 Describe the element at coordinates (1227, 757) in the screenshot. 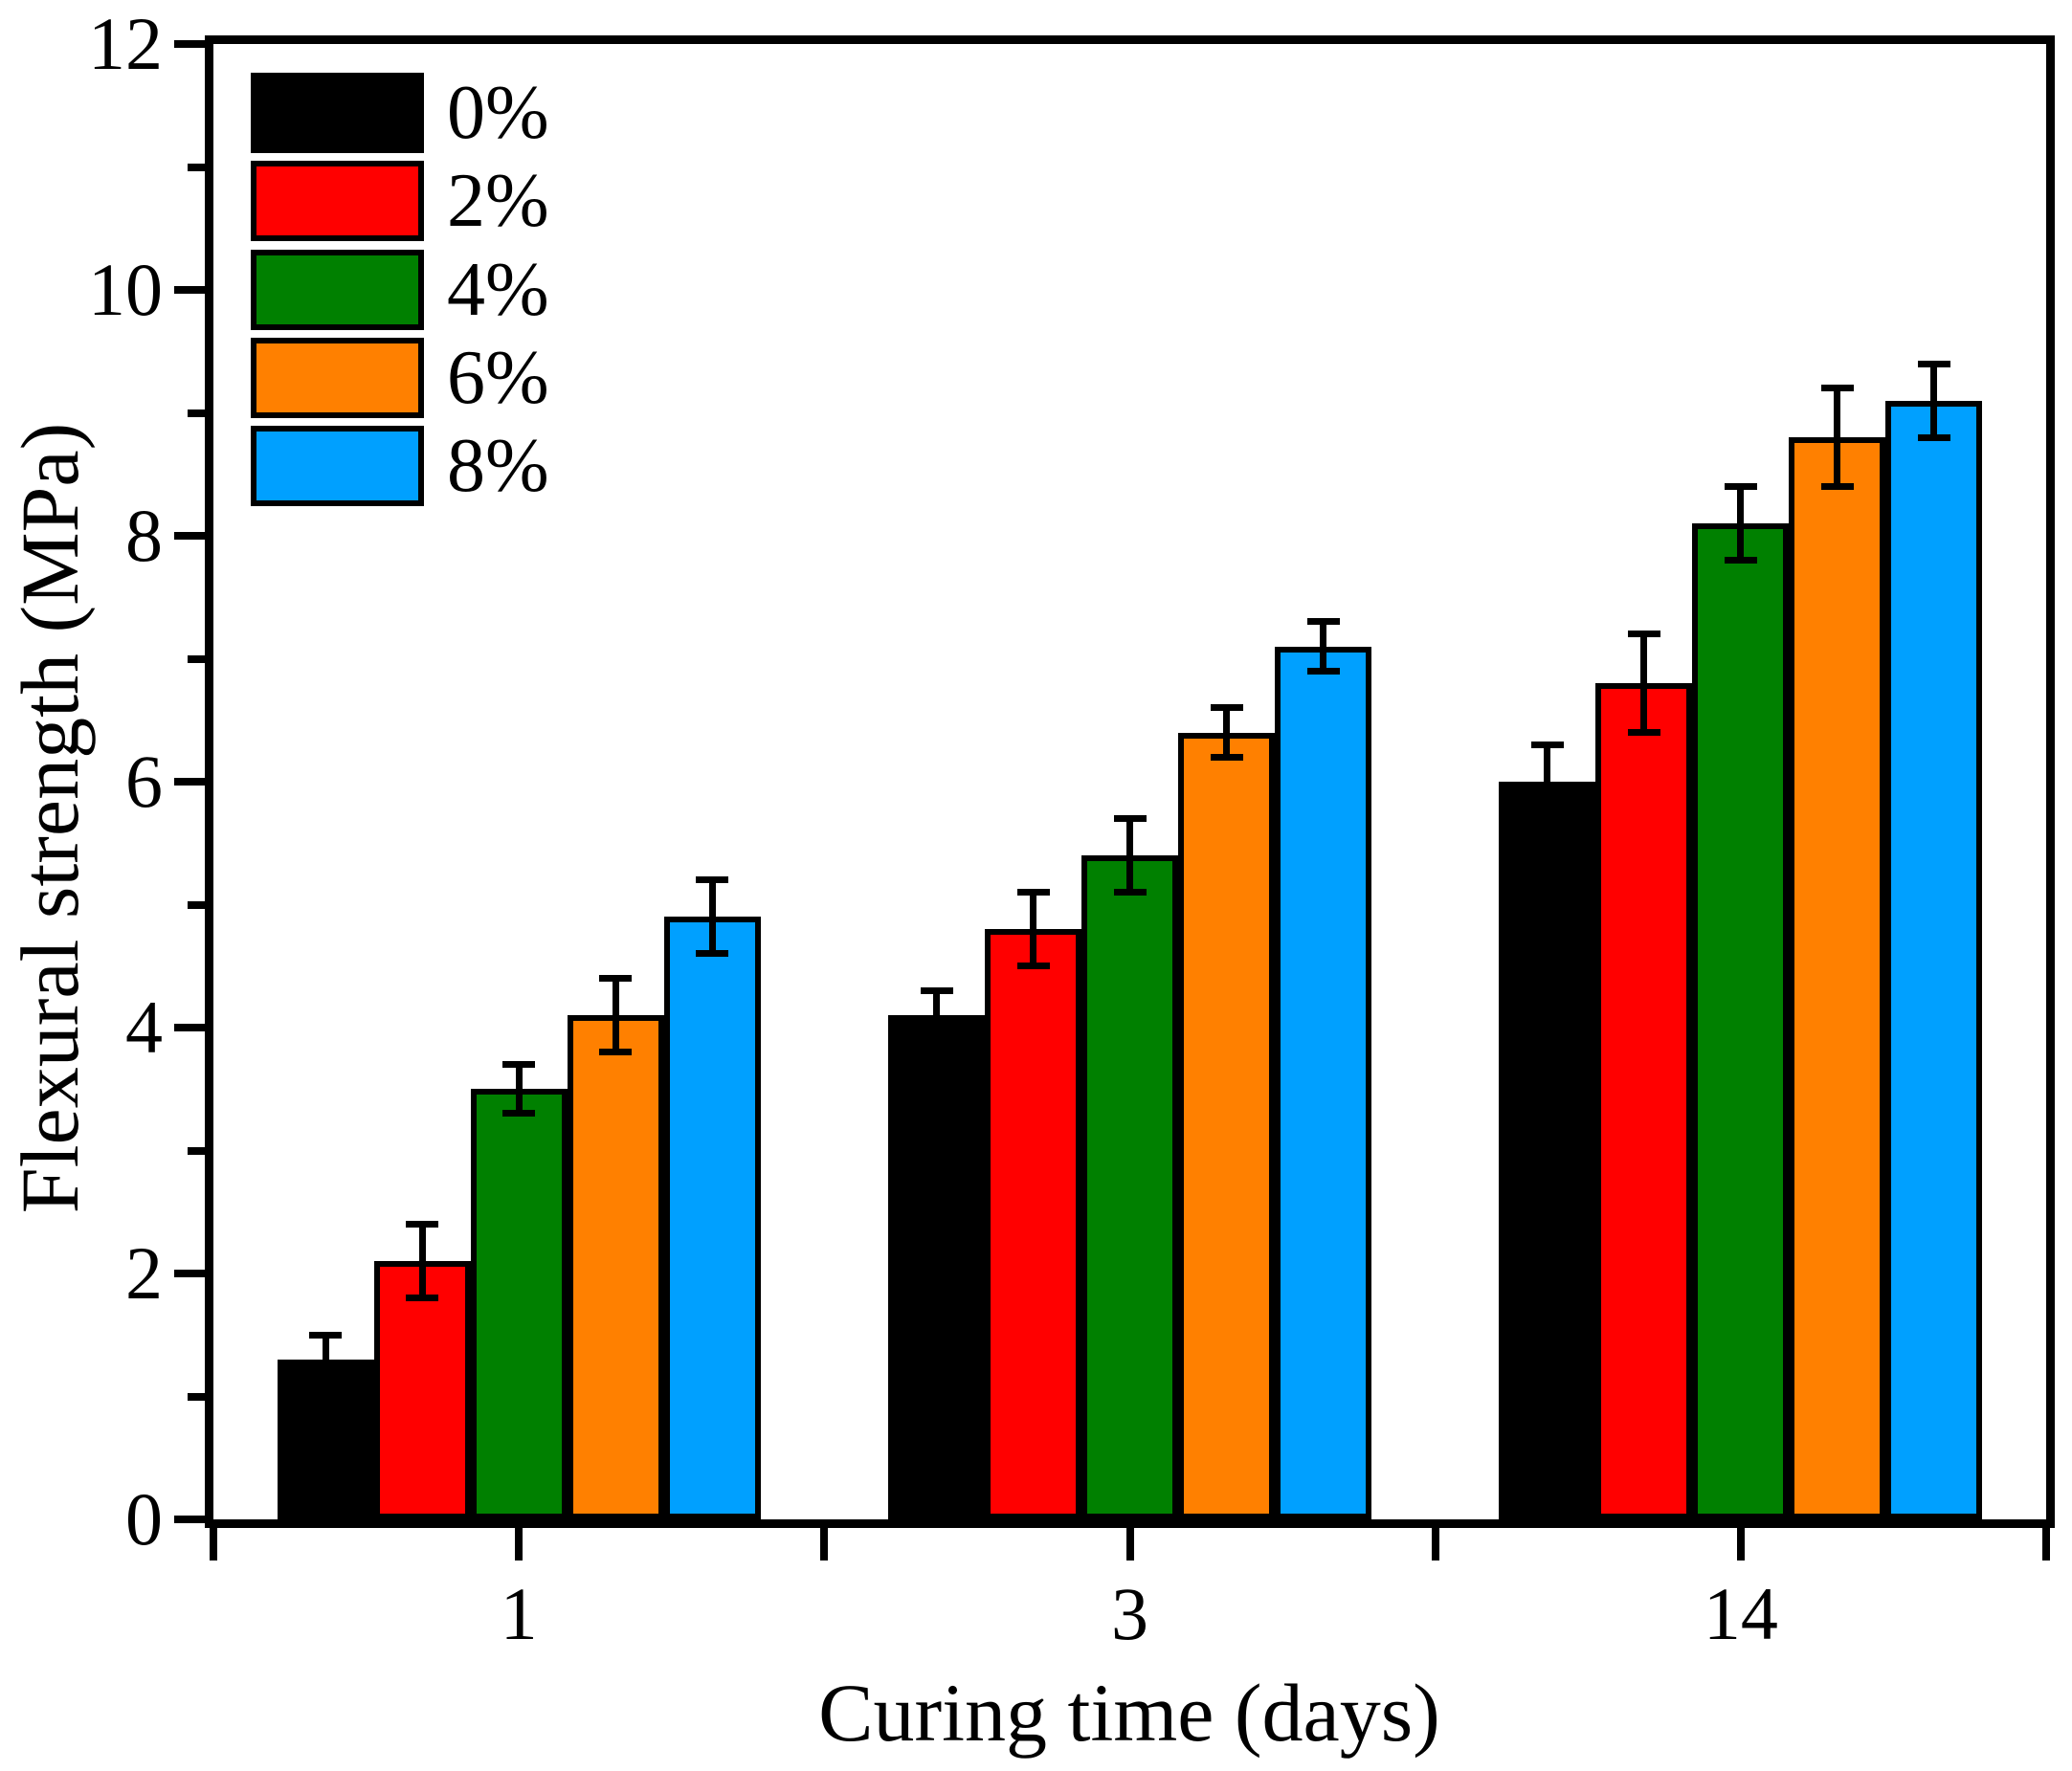

I see `error-bar-cap-bottom-6%-day3` at that location.